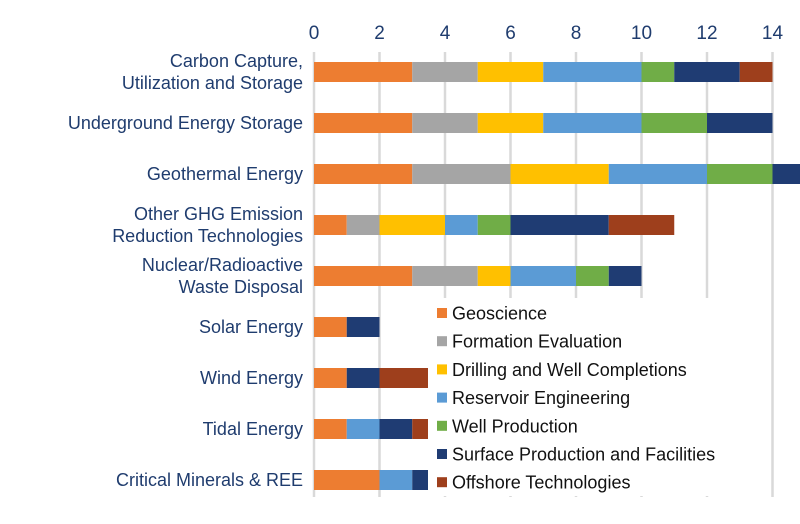  What do you see at coordinates (641, 33) in the screenshot?
I see `x-tick-label: 10` at bounding box center [641, 33].